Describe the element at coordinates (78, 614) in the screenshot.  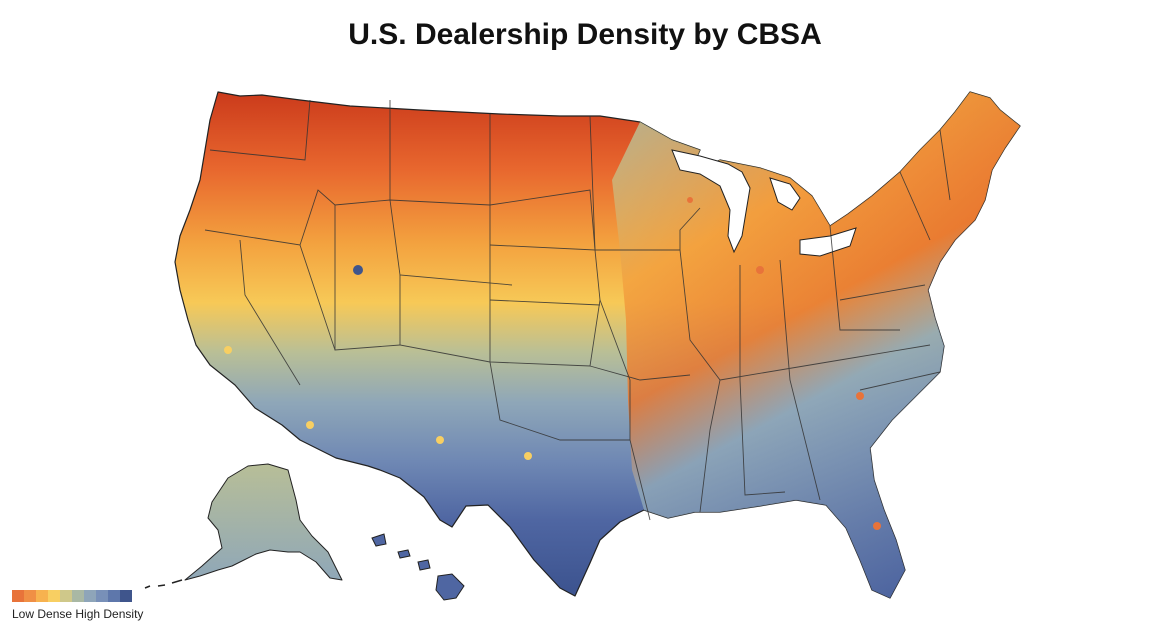
I see `legend-label: Low Dense High Density` at that location.